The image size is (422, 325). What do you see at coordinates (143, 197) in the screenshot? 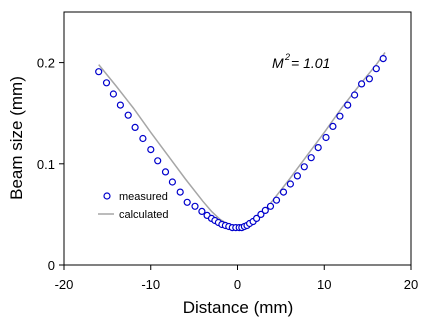
I see `legend-measured-label: measured` at bounding box center [143, 197].